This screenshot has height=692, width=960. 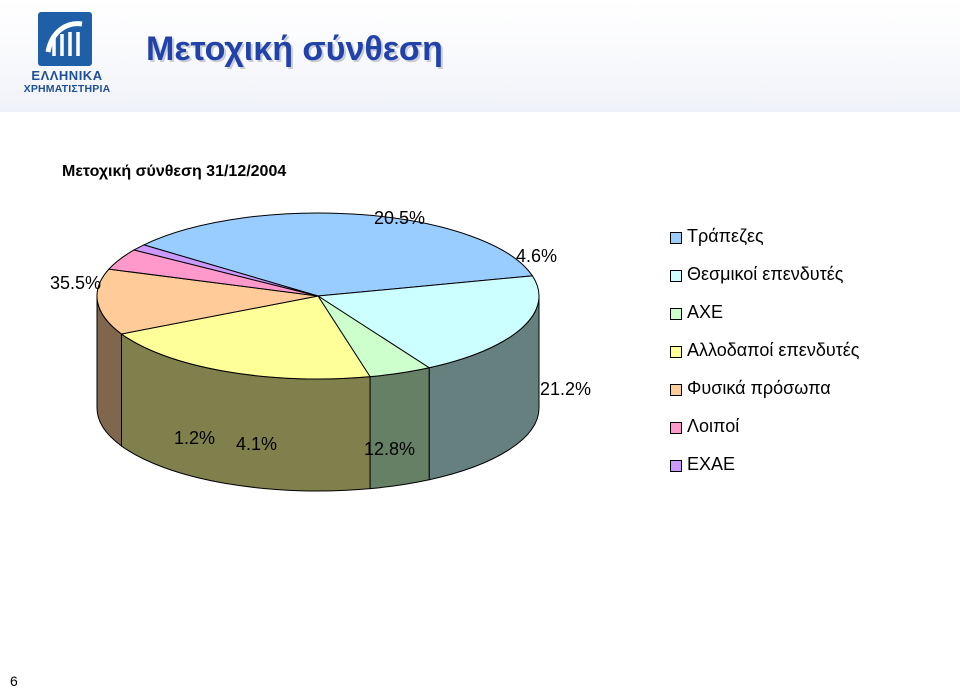 What do you see at coordinates (389, 449) in the screenshot?
I see `data-label-5: 12.8%` at bounding box center [389, 449].